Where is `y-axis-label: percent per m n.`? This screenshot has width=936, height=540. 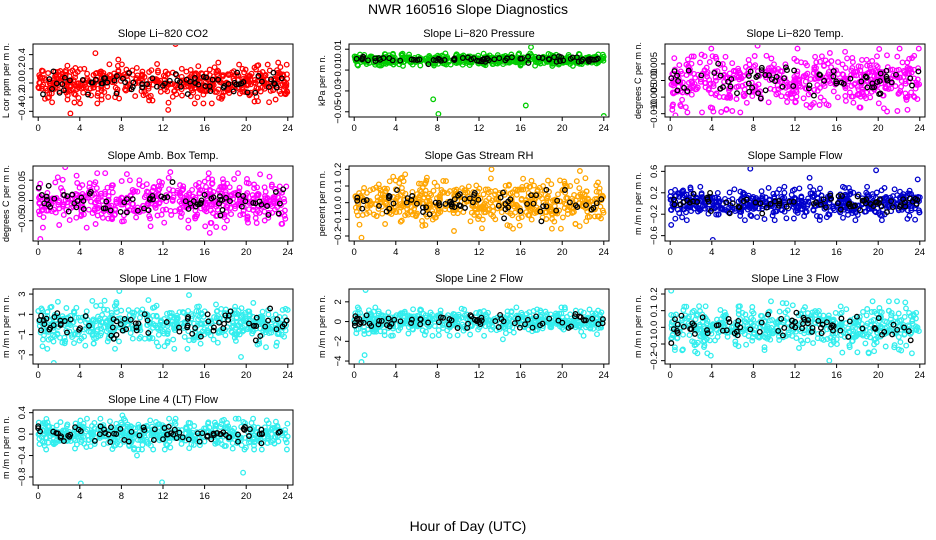
y-axis-label: percent per m n. is located at coordinates (322, 204).